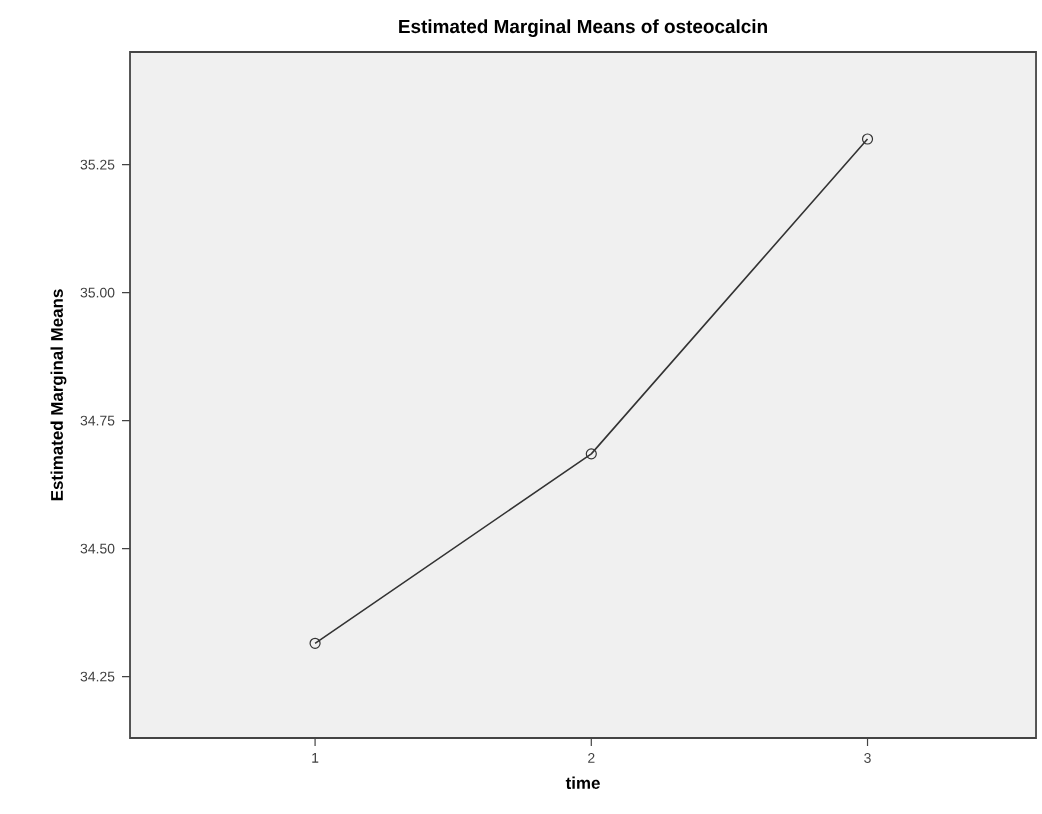  Describe the element at coordinates (583, 28) in the screenshot. I see `chart-title: Estimated Marginal Means of osteocalcin` at that location.